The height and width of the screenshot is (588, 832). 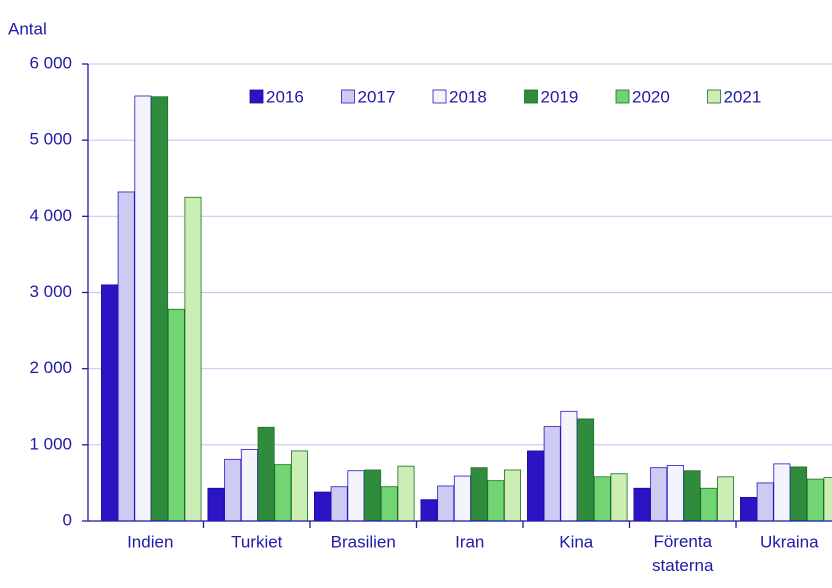 I want to click on legend-label: 2021, so click(x=743, y=96).